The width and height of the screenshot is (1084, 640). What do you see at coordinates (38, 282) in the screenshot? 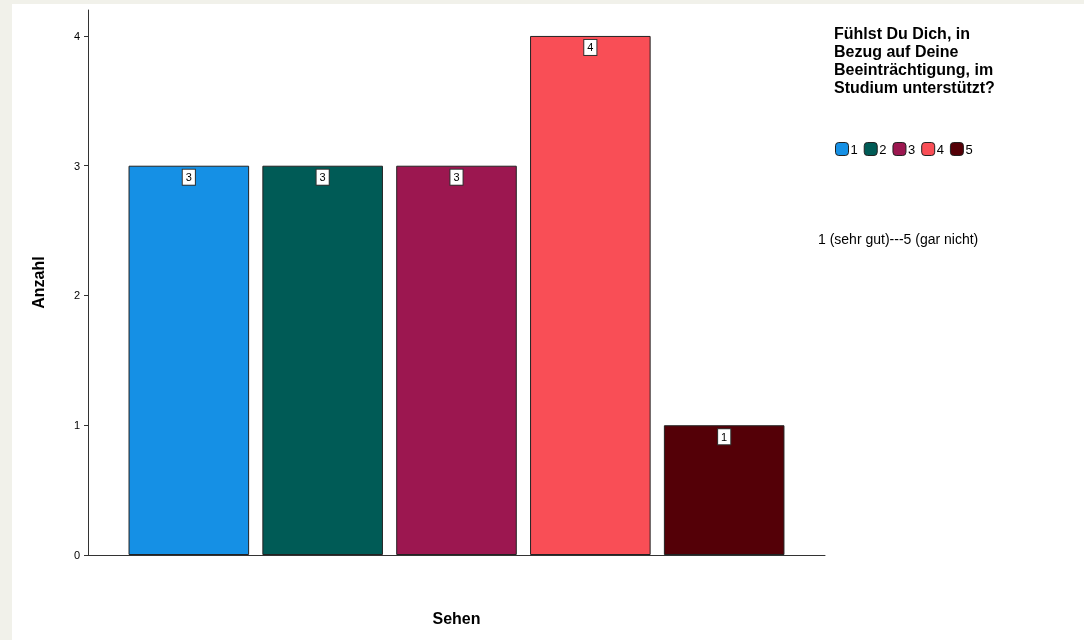
I see `y-axis-title: Anzahl` at bounding box center [38, 282].